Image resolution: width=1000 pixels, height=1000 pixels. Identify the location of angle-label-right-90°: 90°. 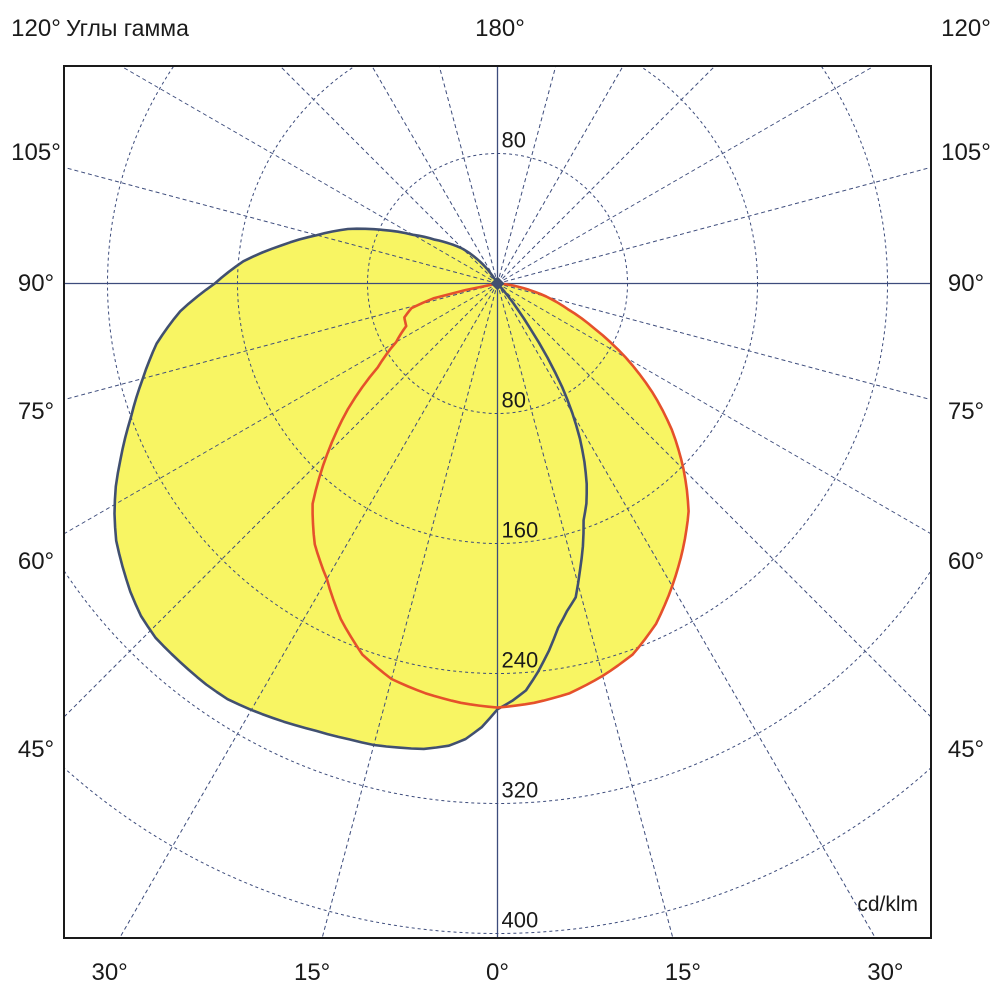
(966, 283).